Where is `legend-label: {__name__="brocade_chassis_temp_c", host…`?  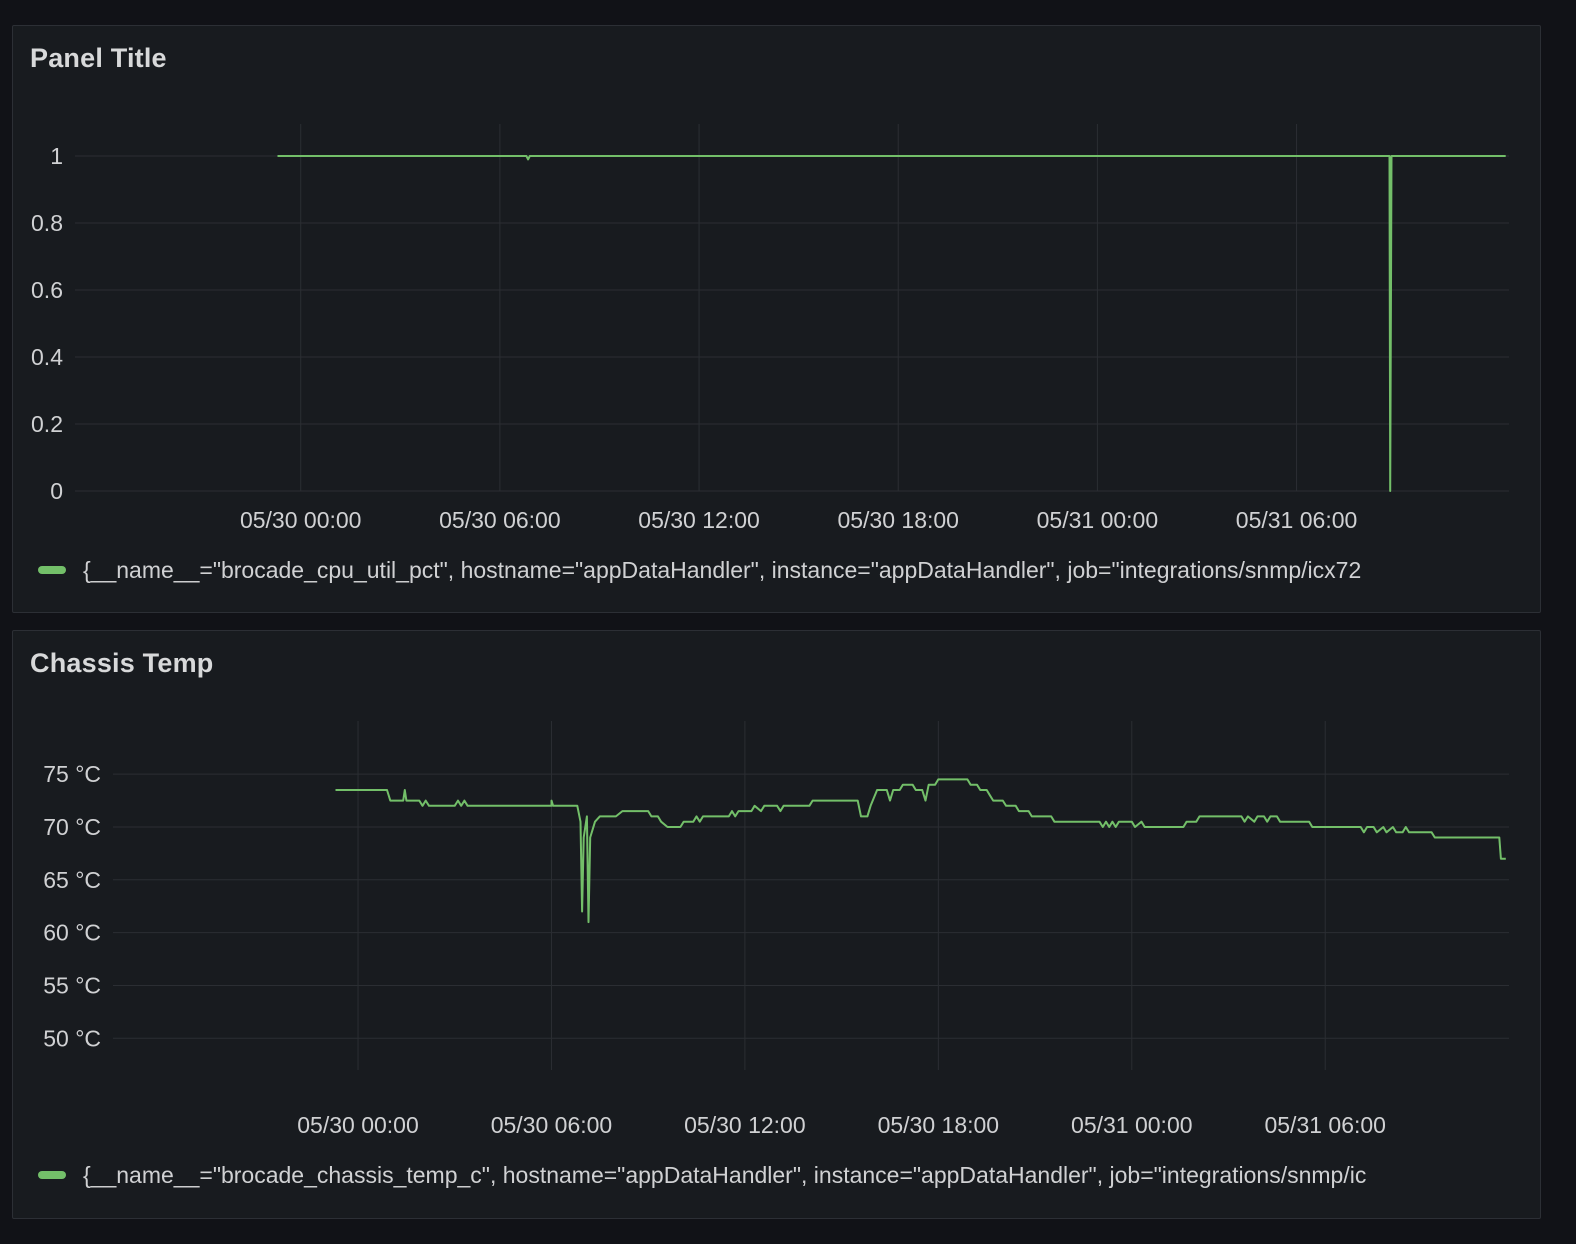
legend-label: {__name__="brocade_chassis_temp_c", host… is located at coordinates (725, 1174).